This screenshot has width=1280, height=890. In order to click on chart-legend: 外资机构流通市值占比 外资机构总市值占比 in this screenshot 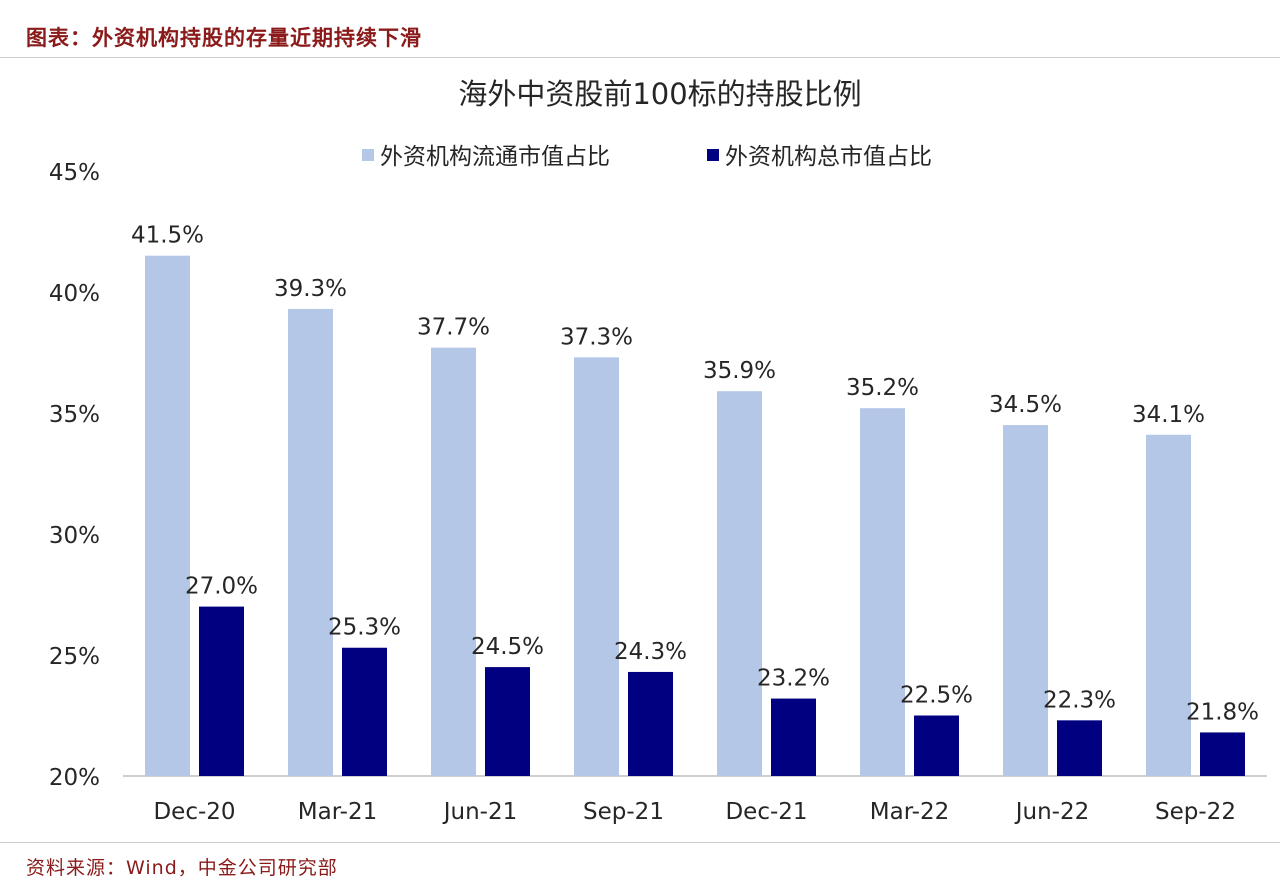, I will do `click(647, 157)`.